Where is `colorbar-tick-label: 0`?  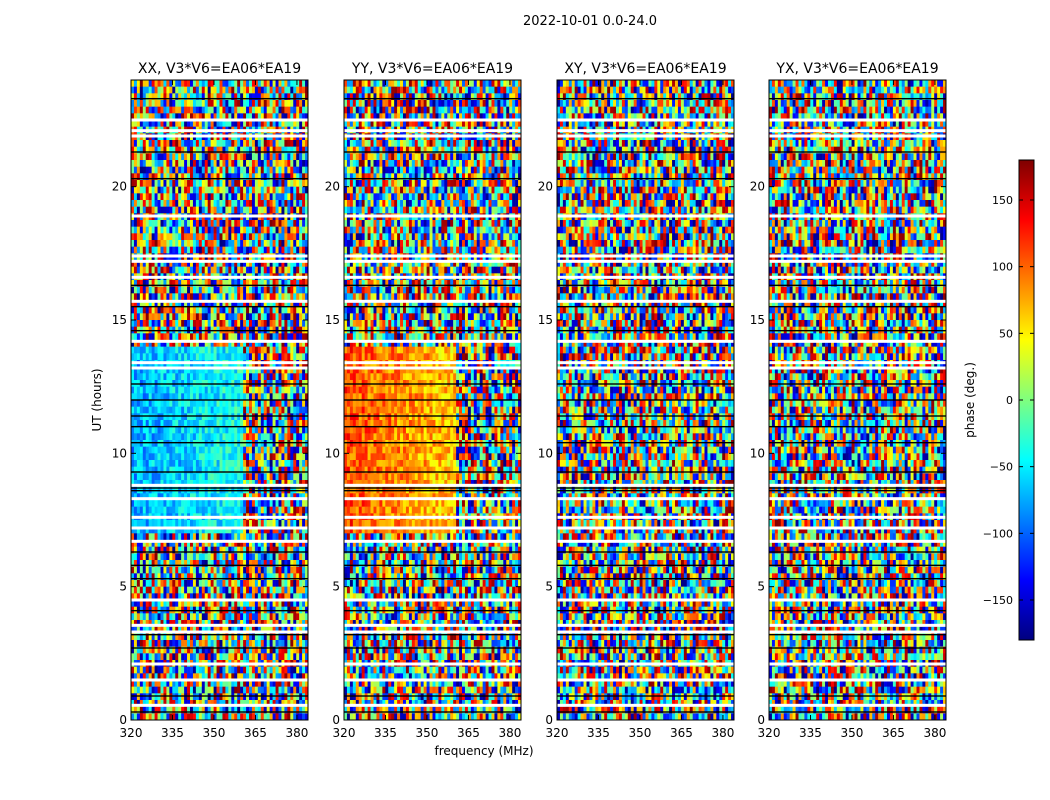 colorbar-tick-label: 0 is located at coordinates (1009, 400).